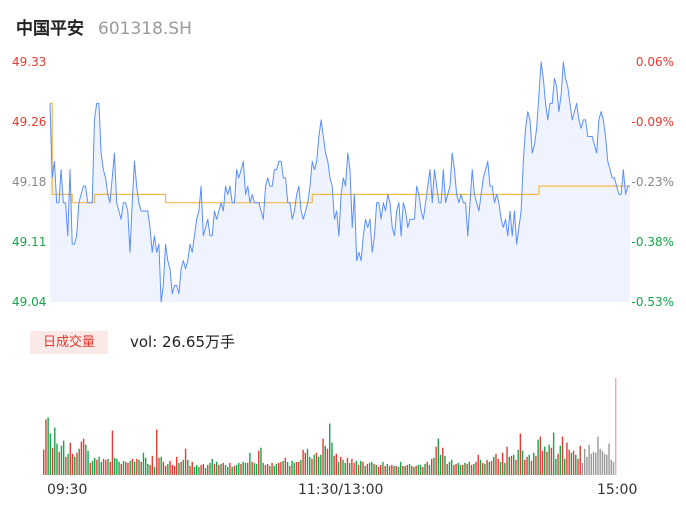 This screenshot has height=524, width=686. I want to click on y-right-label: -0.53%, so click(652, 302).